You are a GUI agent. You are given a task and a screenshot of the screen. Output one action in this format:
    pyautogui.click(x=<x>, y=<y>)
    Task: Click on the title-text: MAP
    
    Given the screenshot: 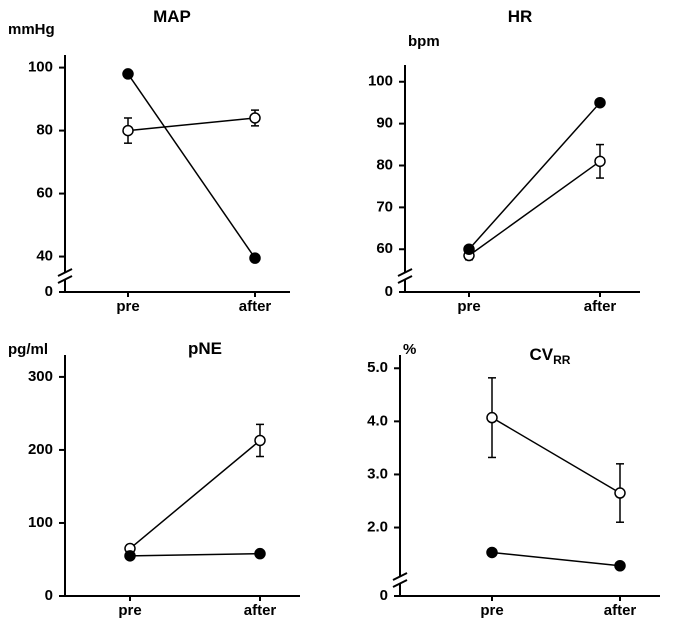 What is the action you would take?
    pyautogui.click(x=172, y=16)
    